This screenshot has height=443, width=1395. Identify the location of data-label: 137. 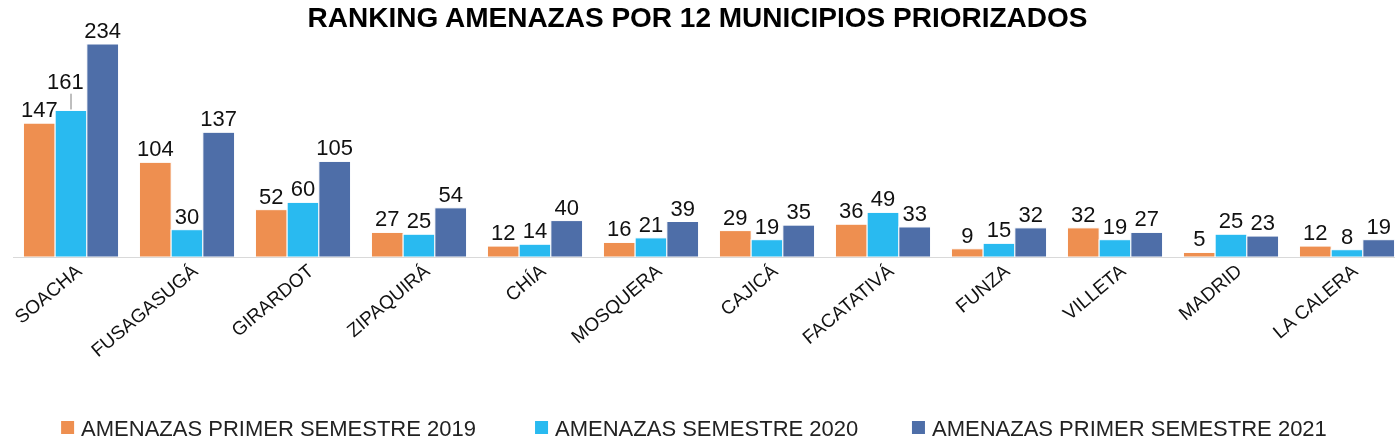
(219, 119).